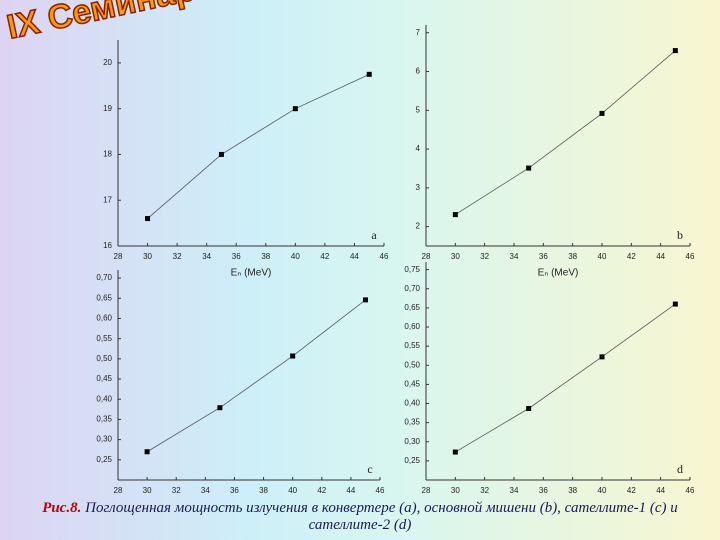 Image resolution: width=720 pixels, height=540 pixels. I want to click on y-tick-label: 16, so click(107, 245).